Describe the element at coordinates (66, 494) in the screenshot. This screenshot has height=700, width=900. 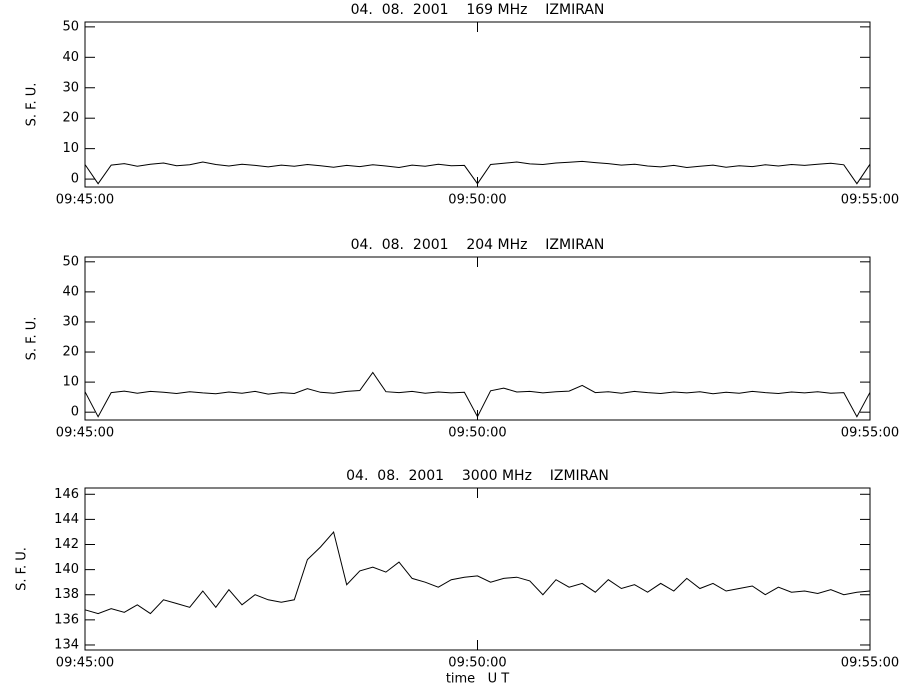
I see `y-tick-label: 146` at that location.